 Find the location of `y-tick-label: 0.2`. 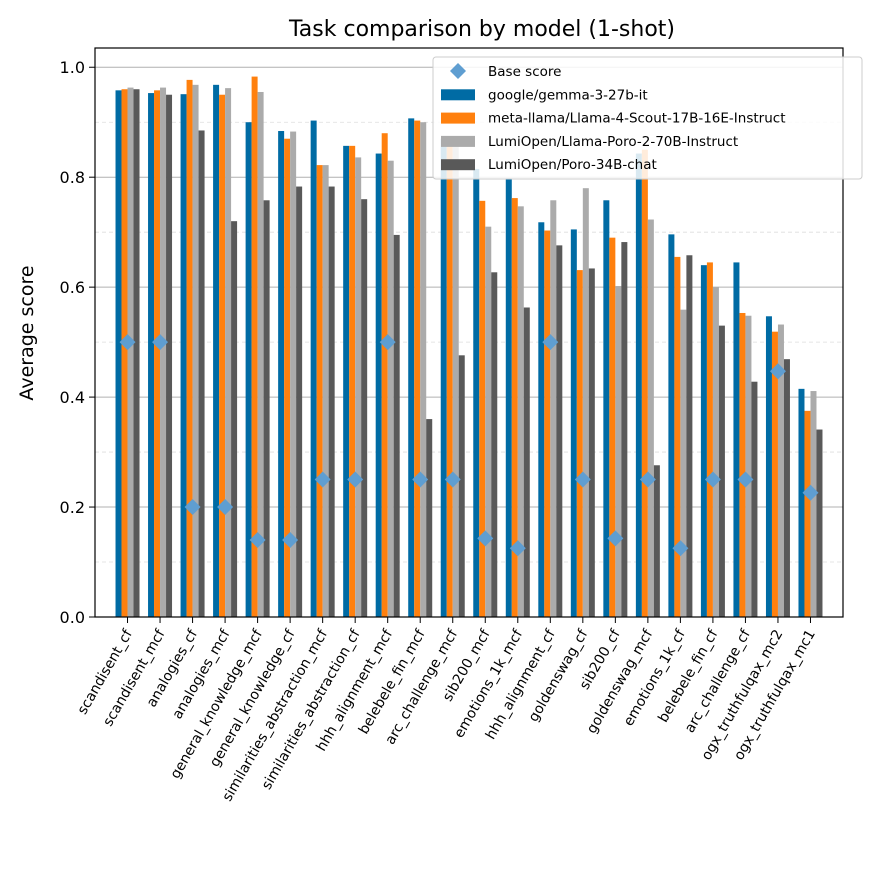

y-tick-label: 0.2 is located at coordinates (72, 507).